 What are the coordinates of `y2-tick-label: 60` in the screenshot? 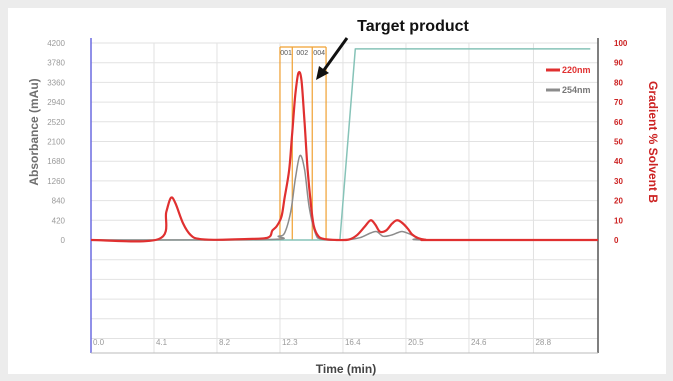 It's located at (618, 122).